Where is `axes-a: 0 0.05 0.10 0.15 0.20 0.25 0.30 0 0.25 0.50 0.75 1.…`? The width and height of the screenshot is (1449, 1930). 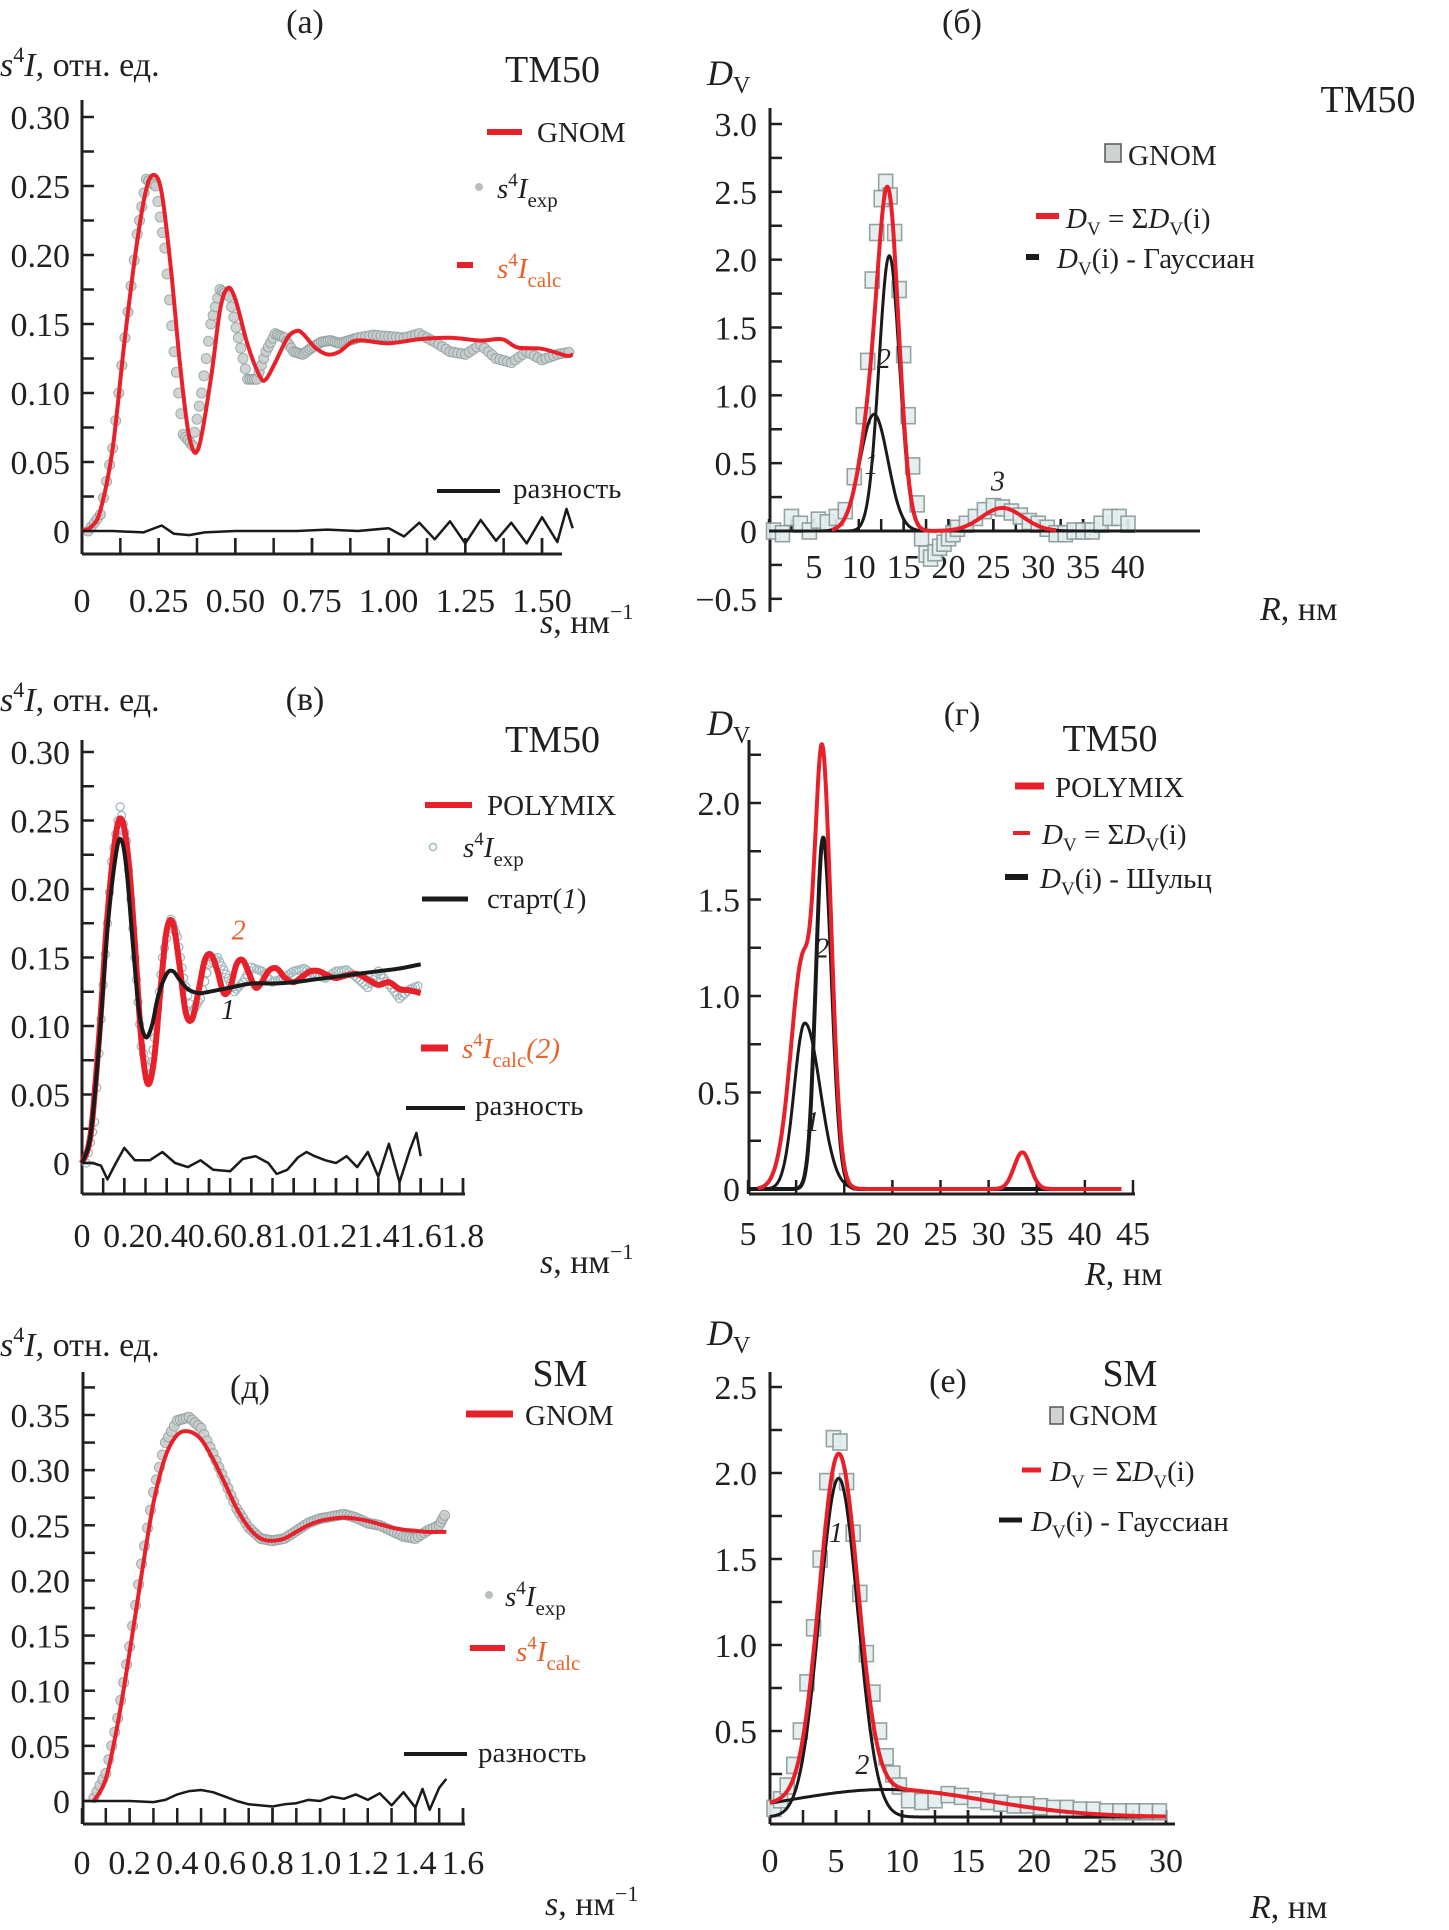
axes-a: 0 0.05 0.10 0.15 0.20 0.25 0.30 0 0.25 0.50 0.75 1.… is located at coordinates (291, 360).